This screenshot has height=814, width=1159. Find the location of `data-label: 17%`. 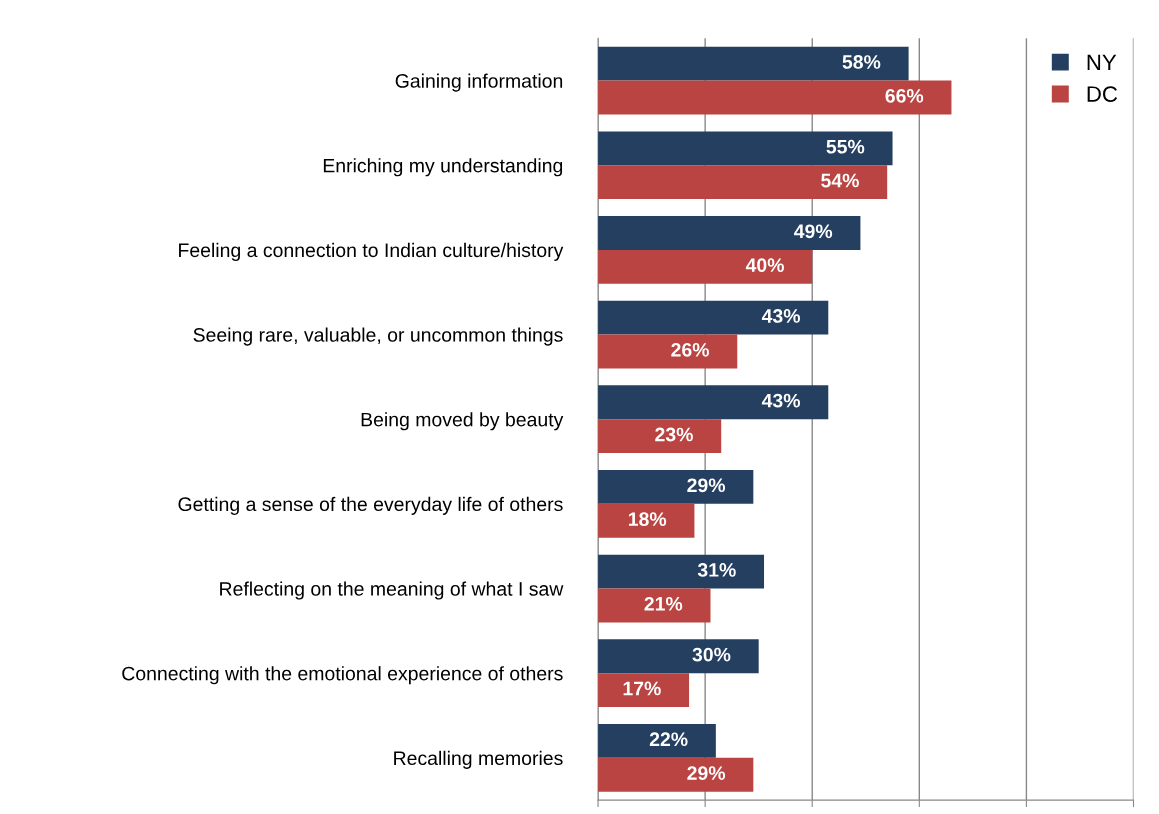

data-label: 17% is located at coordinates (642, 688).